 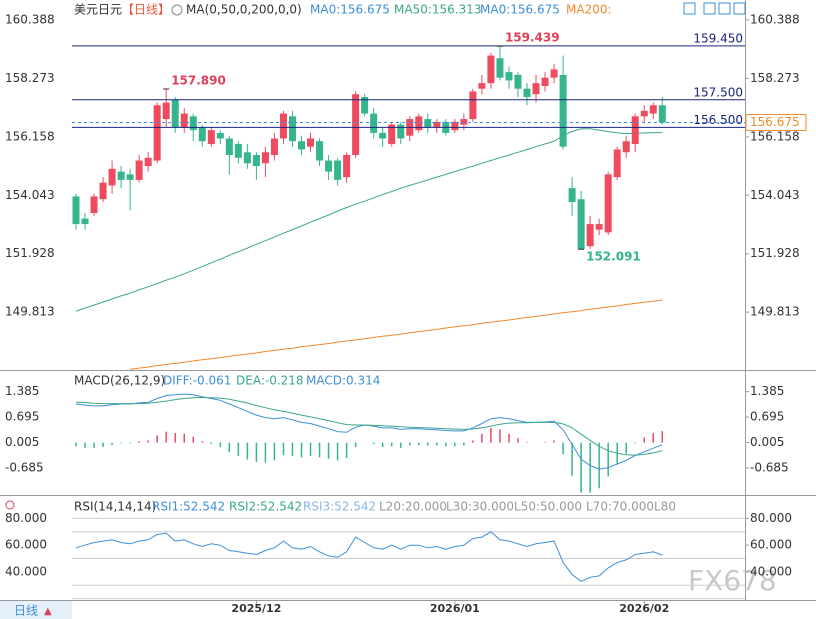 What do you see at coordinates (775, 19) in the screenshot?
I see `y-tick-label-right: 160.388` at bounding box center [775, 19].